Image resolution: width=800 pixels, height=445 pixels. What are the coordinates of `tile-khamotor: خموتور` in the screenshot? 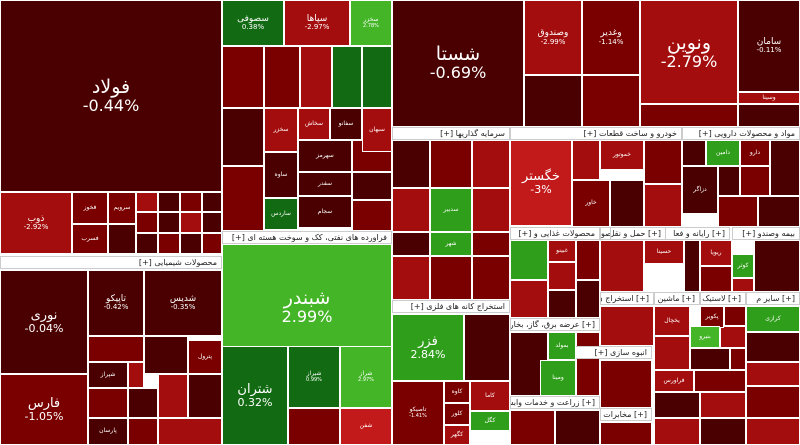 It's located at (622, 155).